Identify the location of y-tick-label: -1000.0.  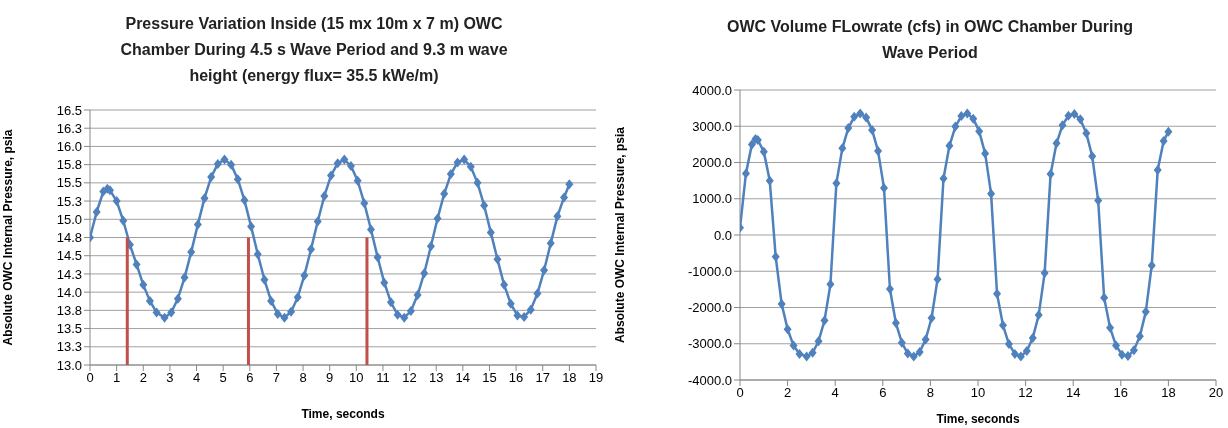
(709, 271).